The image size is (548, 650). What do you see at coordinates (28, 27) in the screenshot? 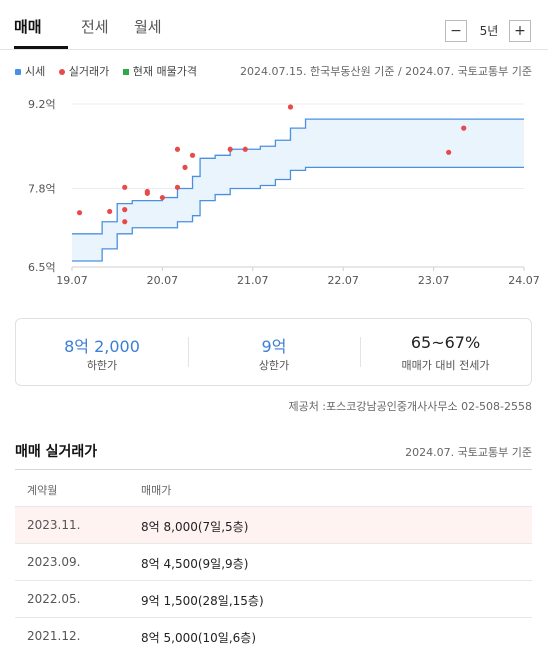
I see `tab-sale: 매매` at bounding box center [28, 27].